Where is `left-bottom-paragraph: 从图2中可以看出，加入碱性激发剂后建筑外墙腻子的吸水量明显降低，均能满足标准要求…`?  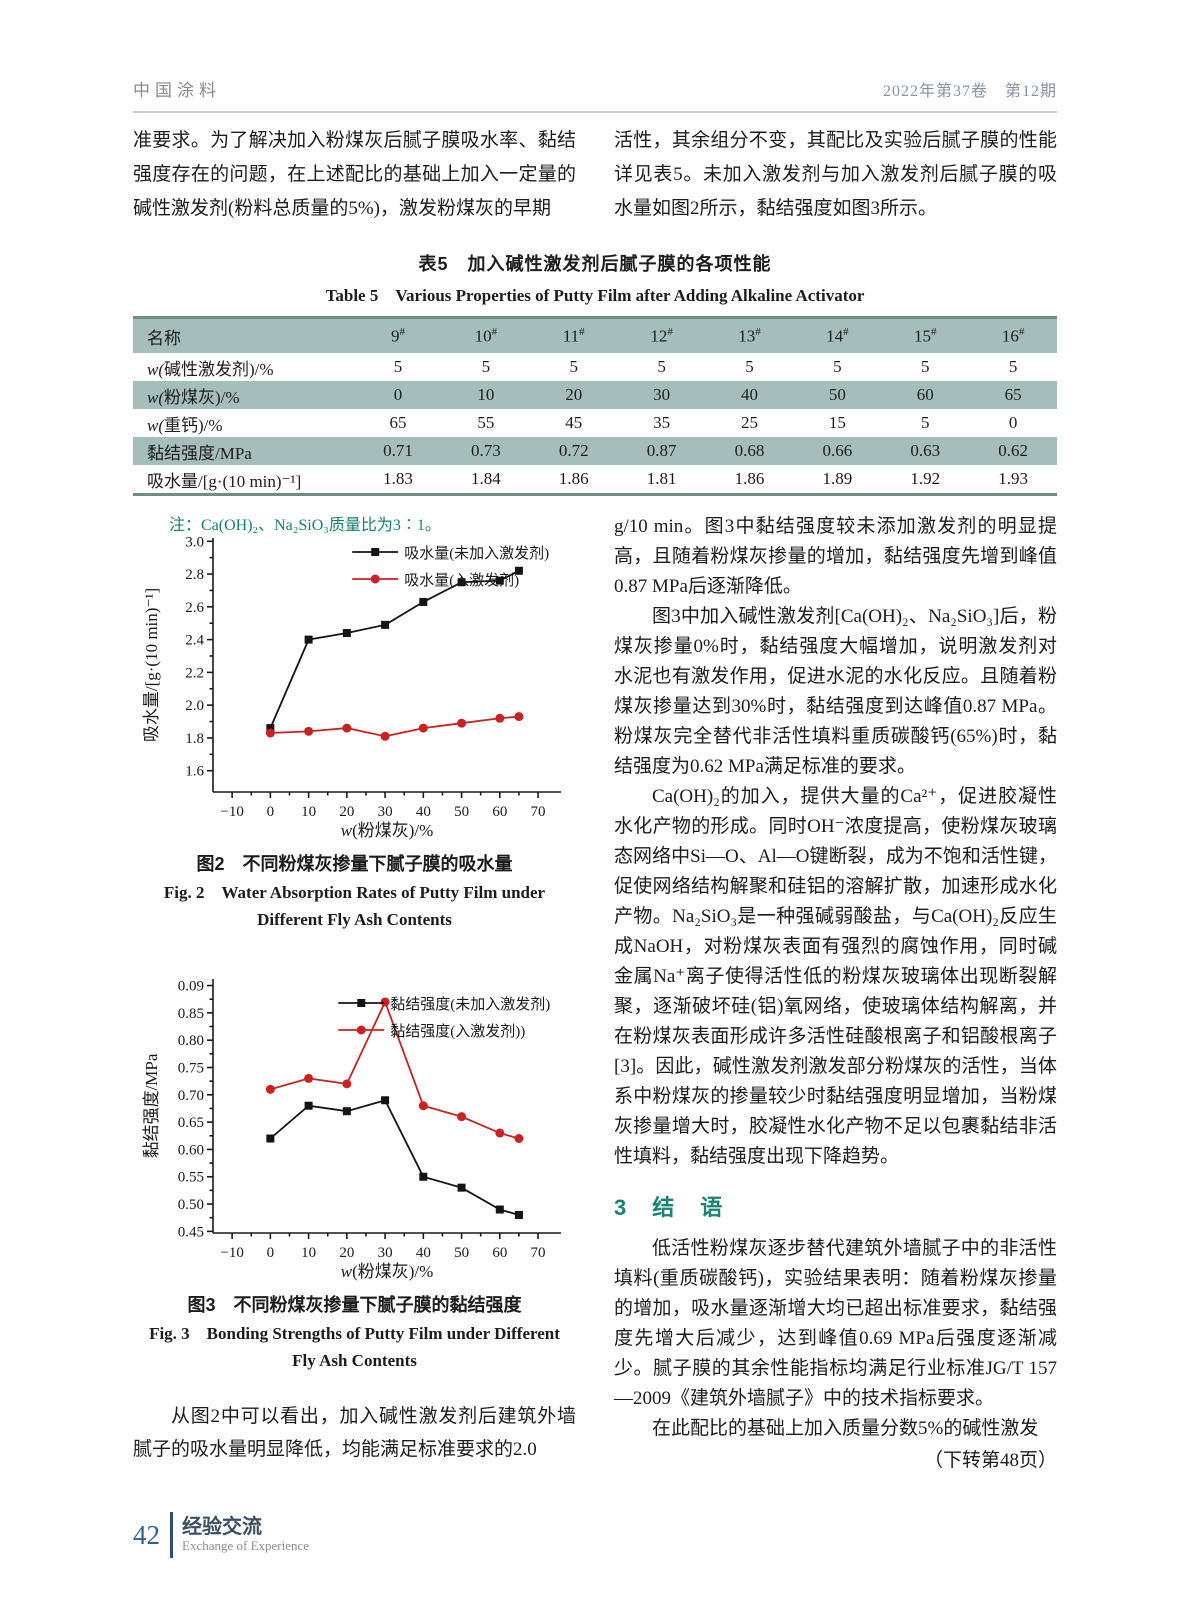
left-bottom-paragraph: 从图2中可以看出，加入碱性激发剂后建筑外墙腻子的吸水量明显降低，均能满足标准要求… is located at coordinates (354, 1433).